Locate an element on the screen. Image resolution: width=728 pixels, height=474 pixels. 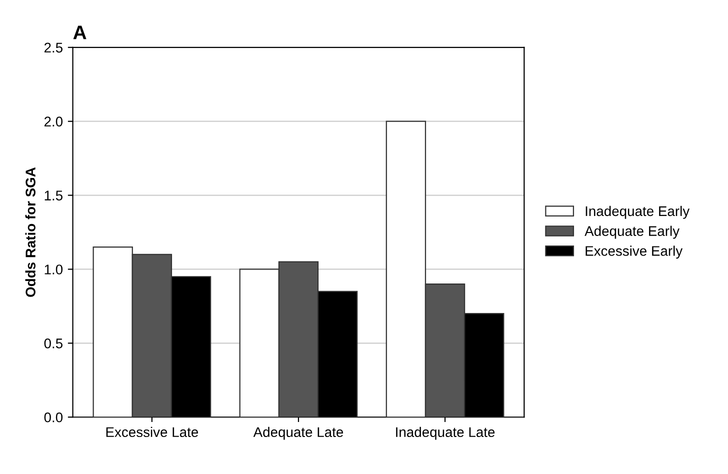
legend-label: Adequate Early is located at coordinates (632, 232).